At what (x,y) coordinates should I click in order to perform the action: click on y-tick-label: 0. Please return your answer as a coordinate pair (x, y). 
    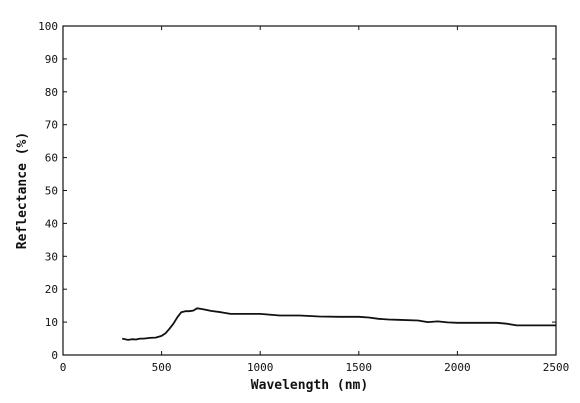
    Looking at the image, I should click on (54, 355).